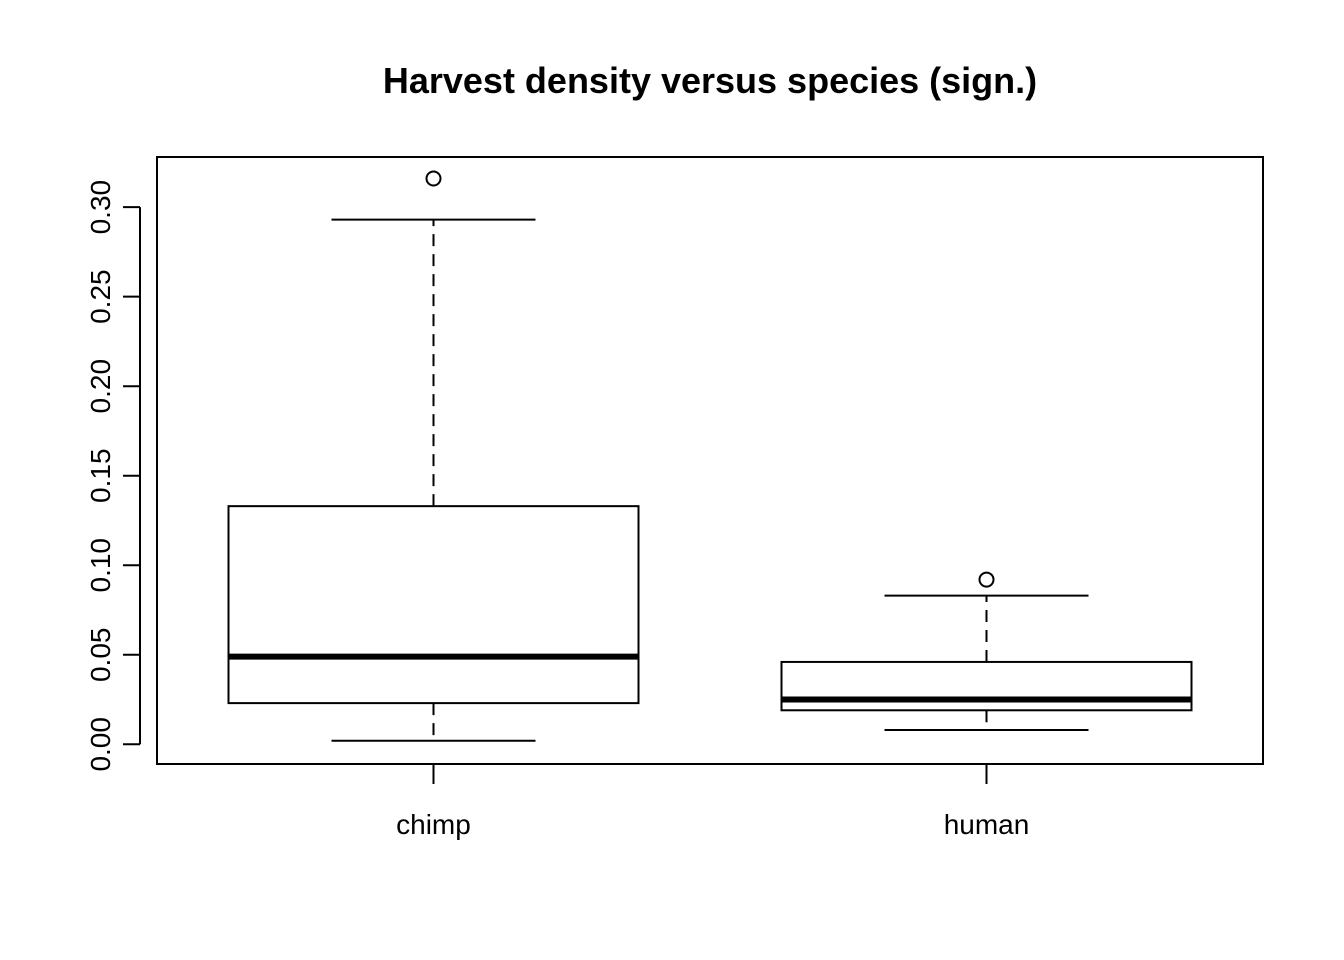 This screenshot has height=960, width=1344. I want to click on chart-title: Harvest density versus species (sign.), so click(710, 80).